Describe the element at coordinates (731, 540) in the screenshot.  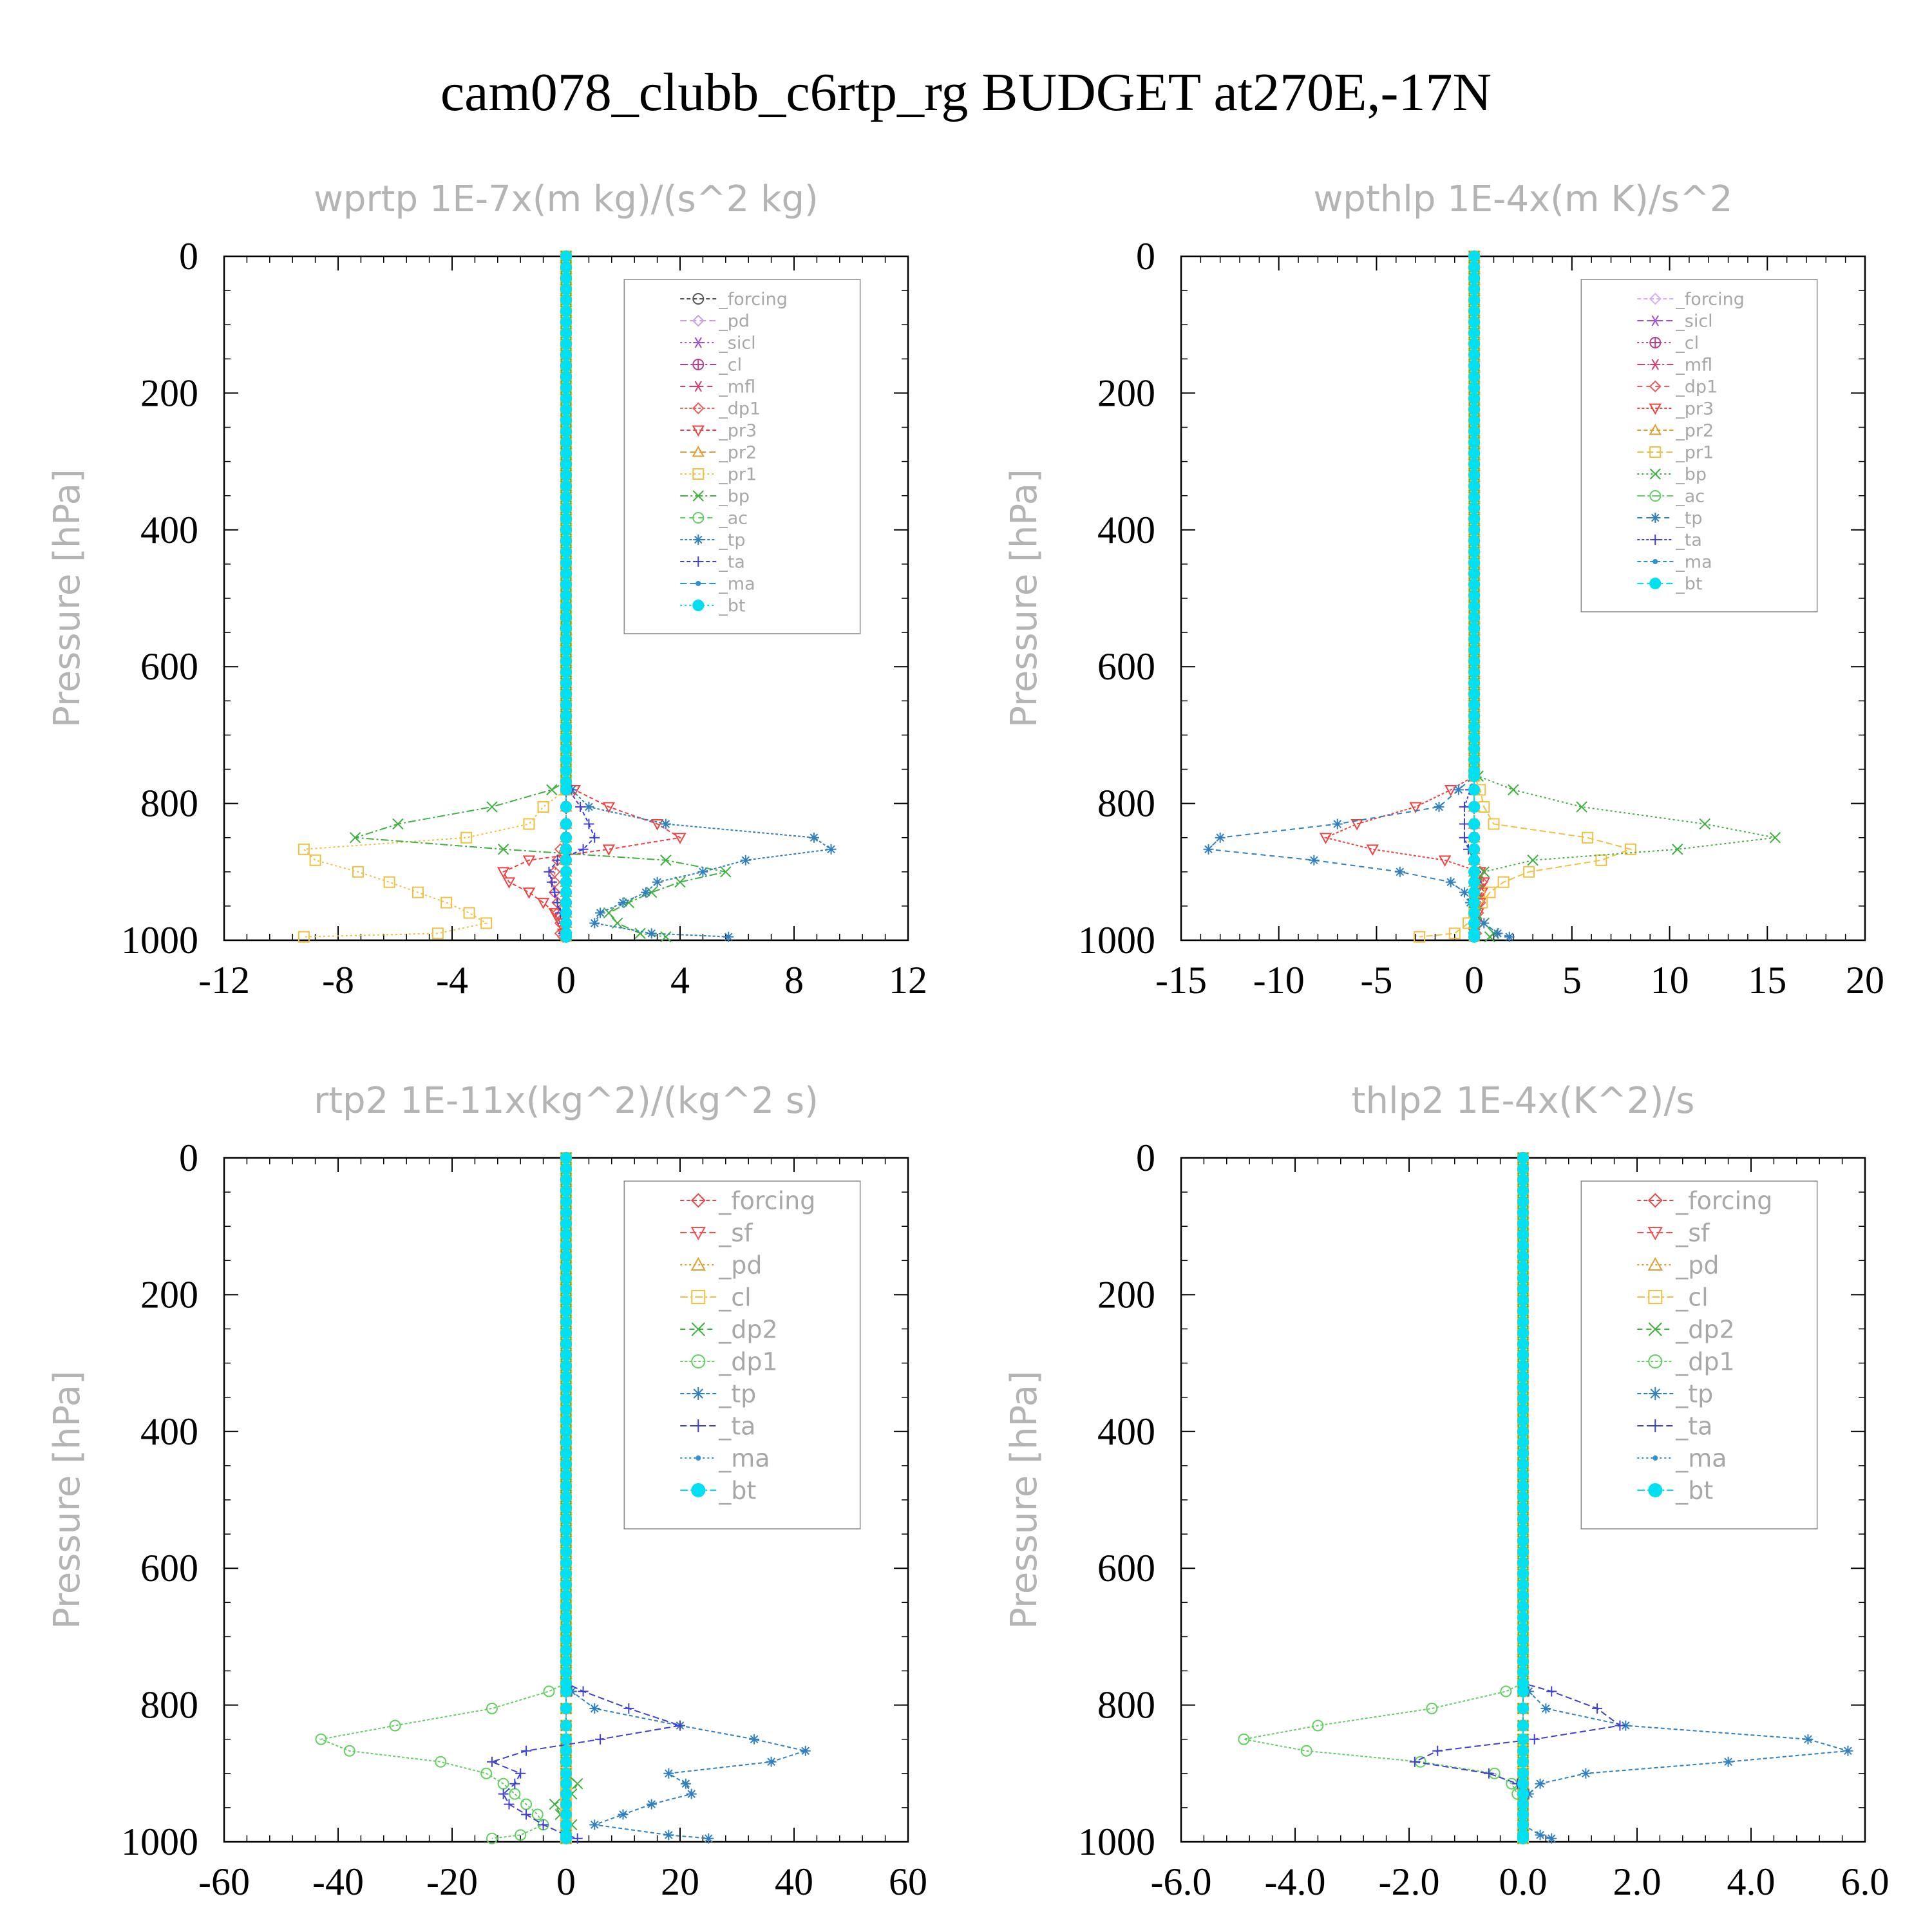
I see `legend-label: _tp` at that location.